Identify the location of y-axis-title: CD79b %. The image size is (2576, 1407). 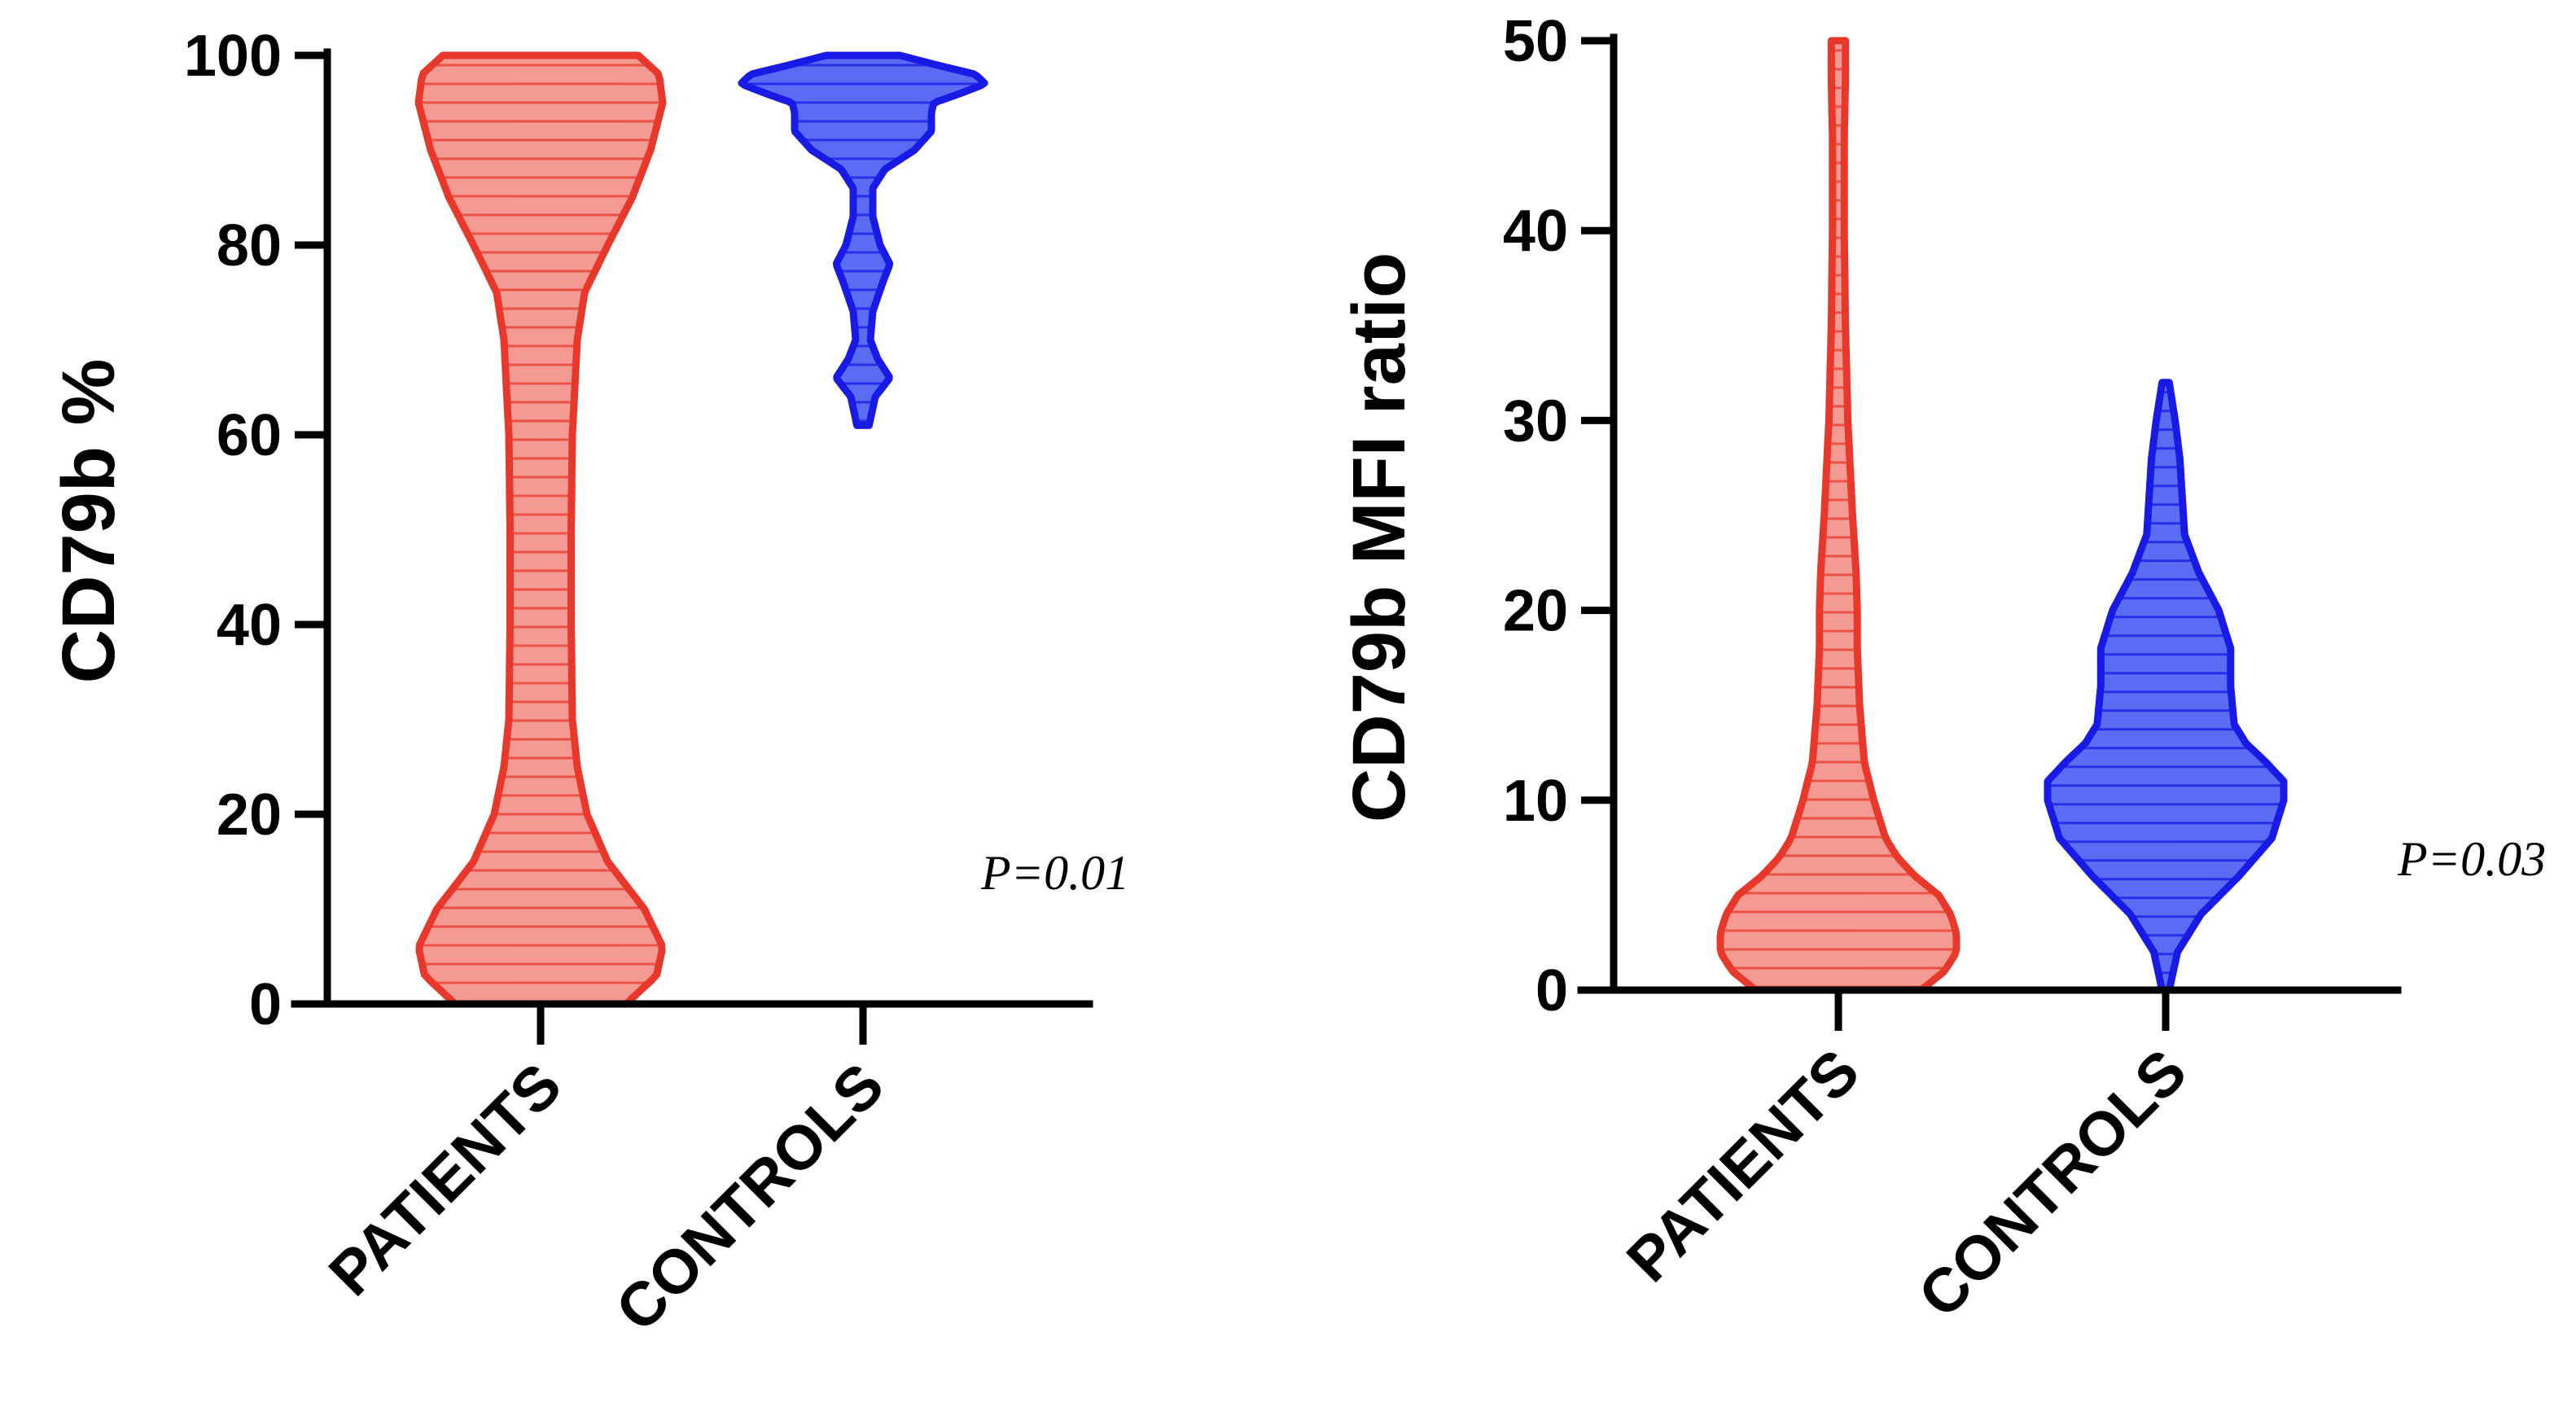
(88, 521).